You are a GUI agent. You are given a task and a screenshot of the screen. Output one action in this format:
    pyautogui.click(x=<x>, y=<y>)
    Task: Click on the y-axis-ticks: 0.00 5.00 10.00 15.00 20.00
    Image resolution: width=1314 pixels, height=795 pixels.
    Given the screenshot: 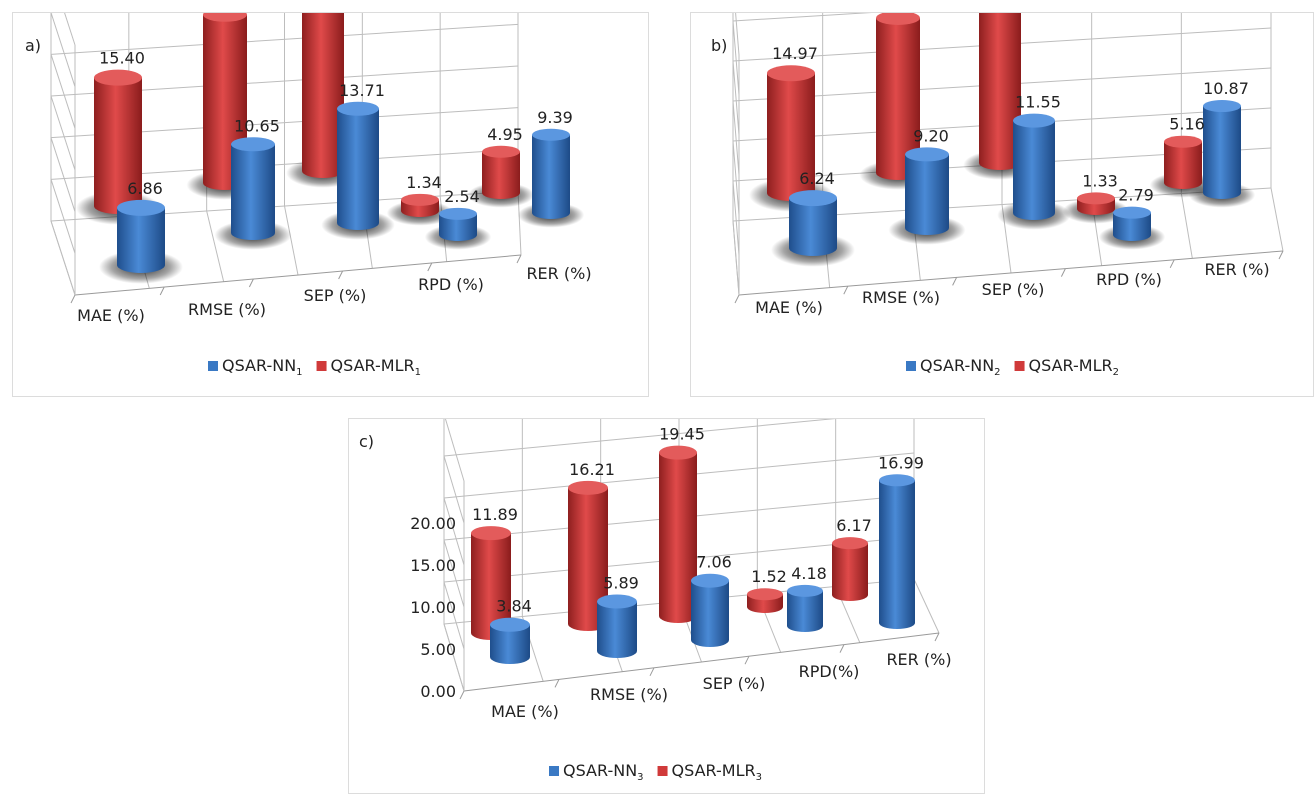 What is the action you would take?
    pyautogui.click(x=433, y=607)
    